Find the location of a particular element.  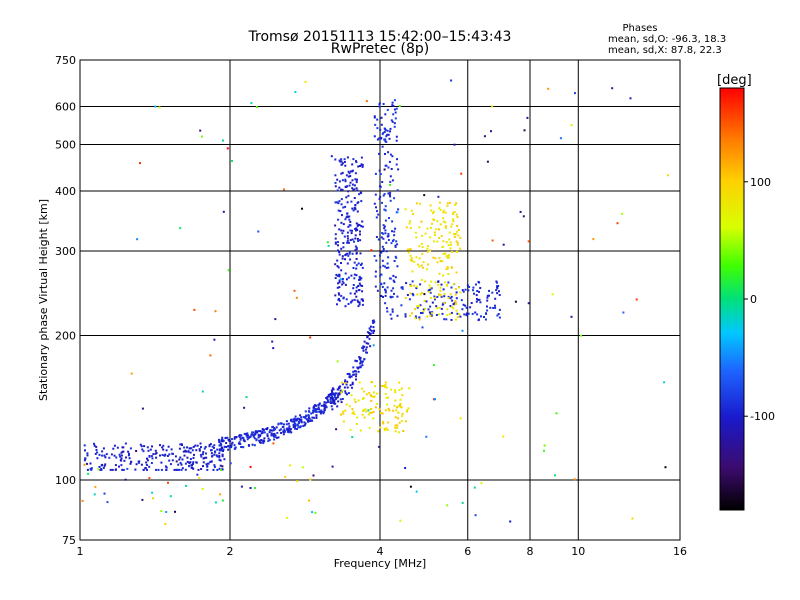

stats-heading: Phases is located at coordinates (639, 28).